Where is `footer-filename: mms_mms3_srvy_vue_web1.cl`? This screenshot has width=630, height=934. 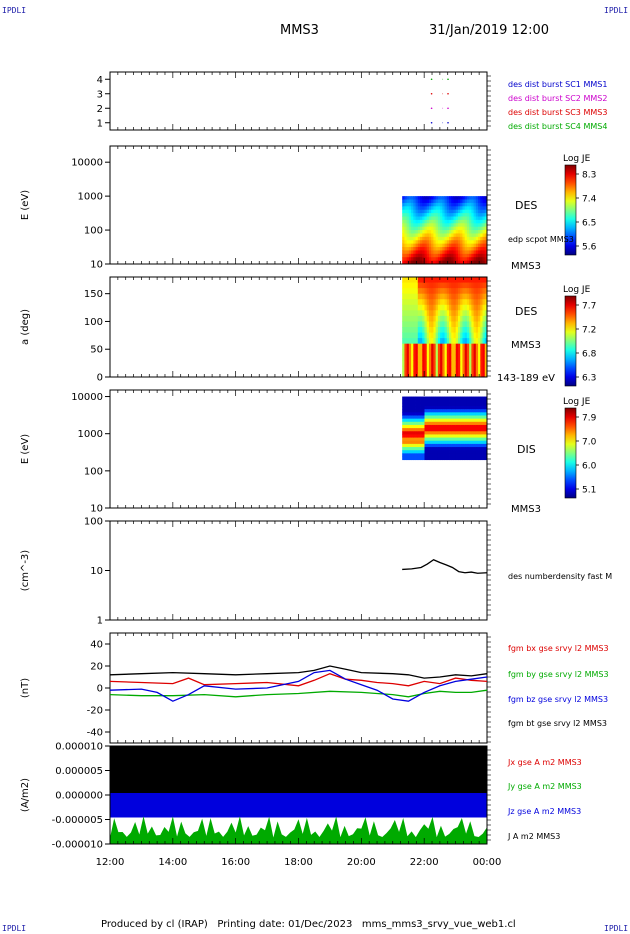 footer-filename: mms_mms3_srvy_vue_web1.cl is located at coordinates (438, 924).